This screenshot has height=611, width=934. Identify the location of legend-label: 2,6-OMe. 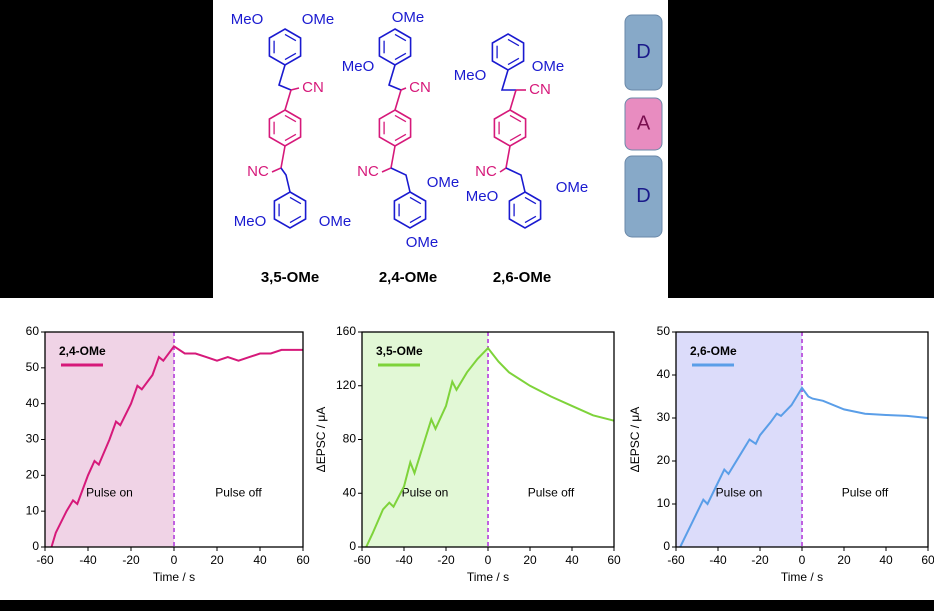
(713, 351).